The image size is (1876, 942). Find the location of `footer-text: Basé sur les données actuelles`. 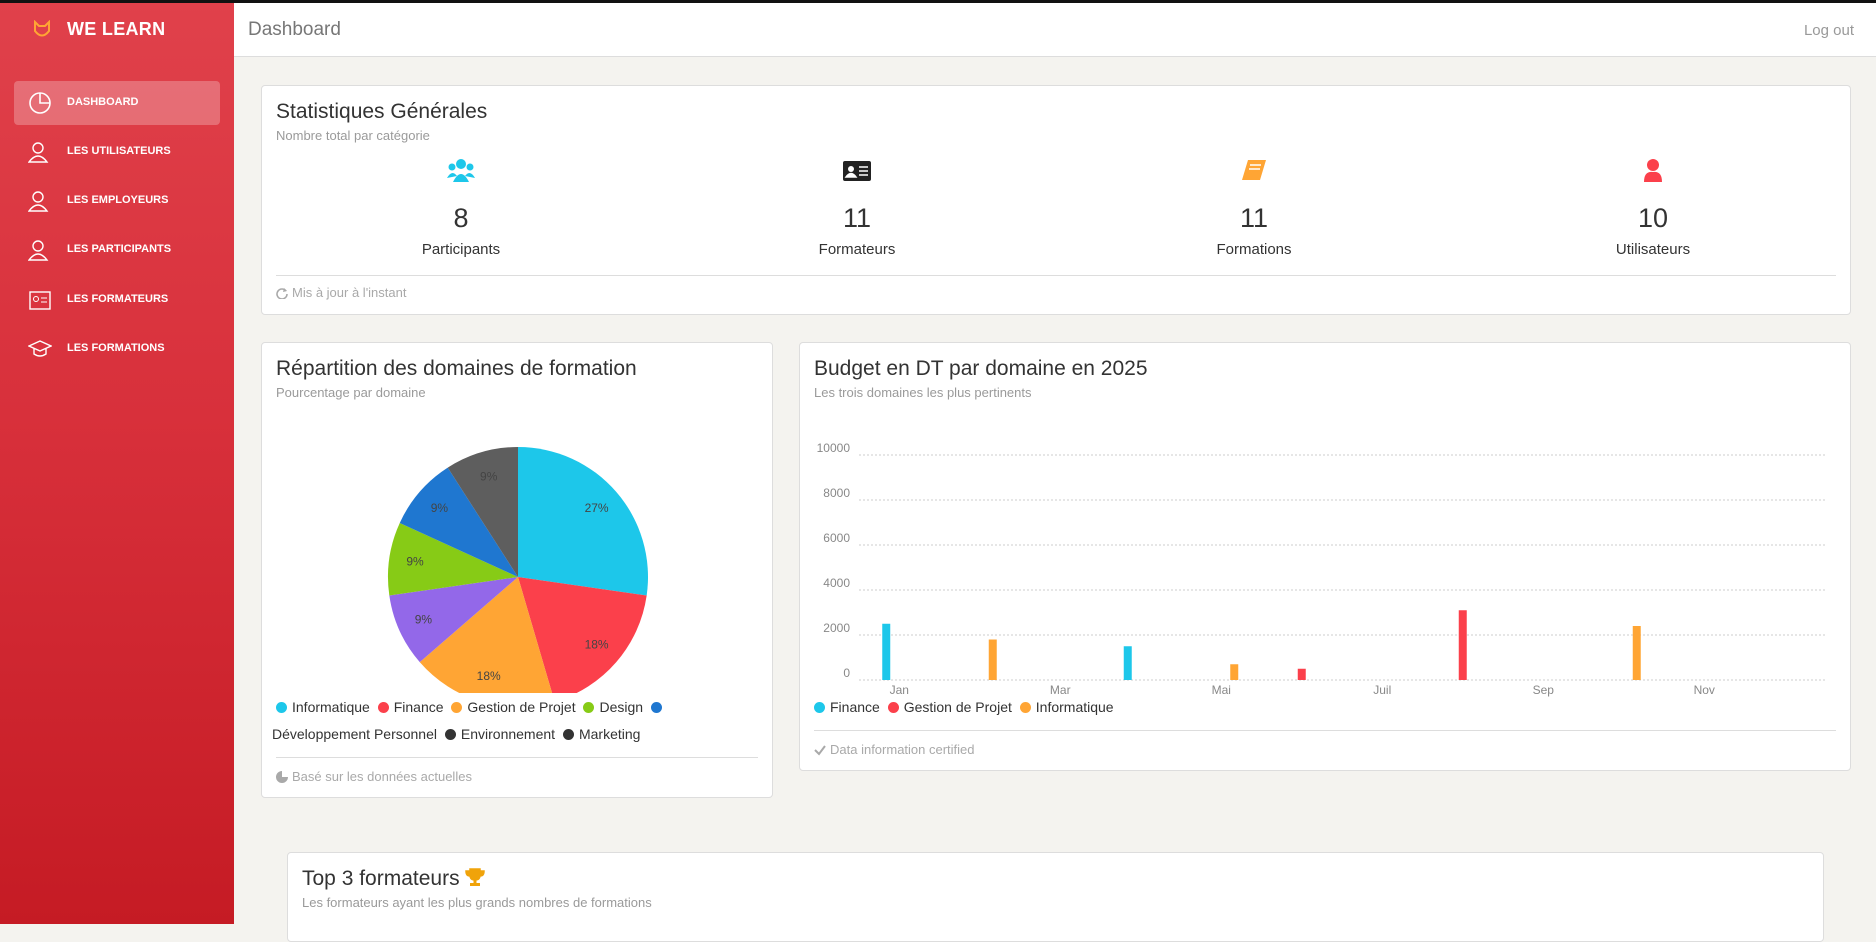

footer-text: Basé sur les données actuelles is located at coordinates (382, 776).